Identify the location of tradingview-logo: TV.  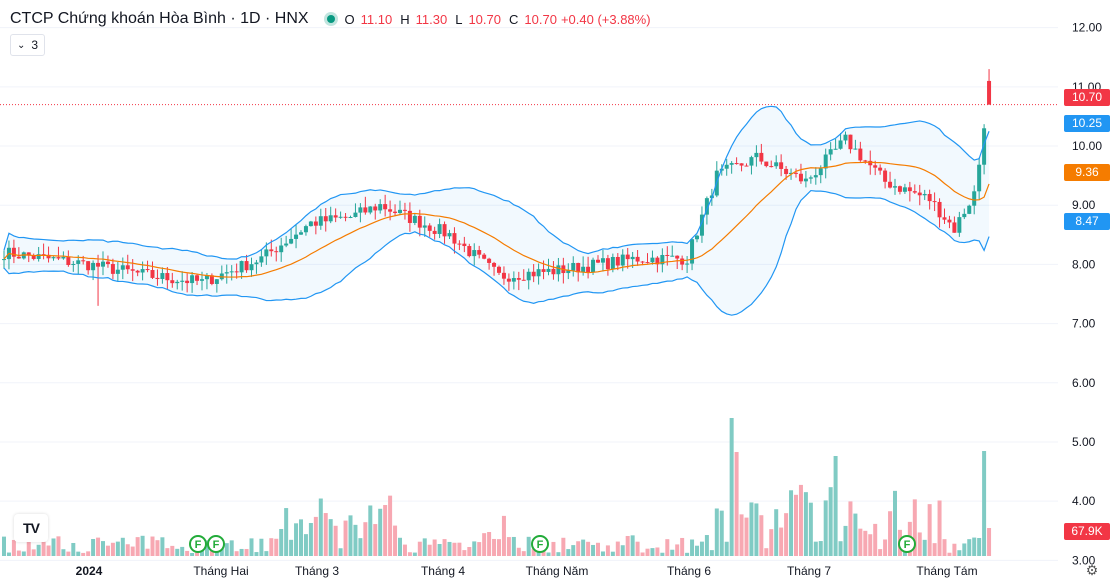
(31, 528).